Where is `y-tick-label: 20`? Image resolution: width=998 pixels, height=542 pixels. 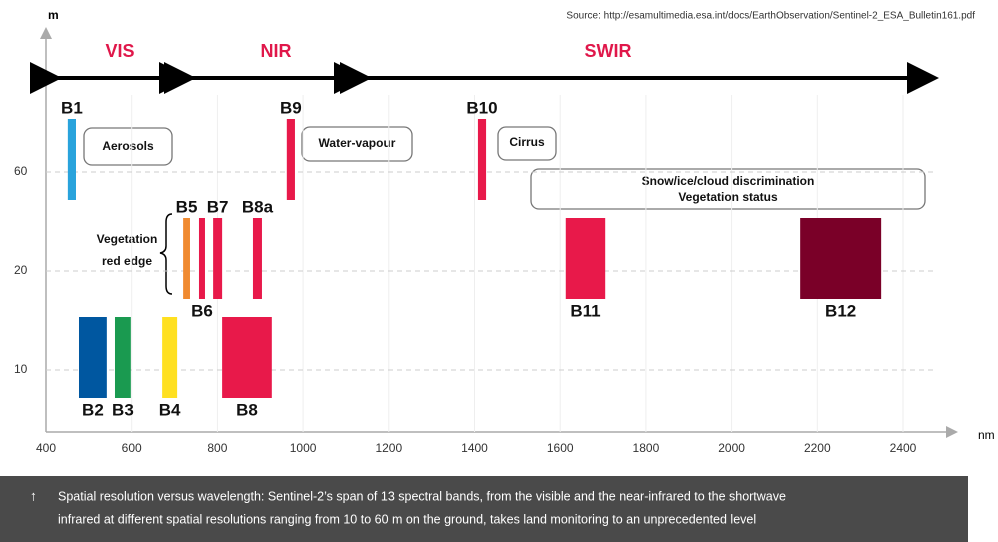
y-tick-label: 20 is located at coordinates (21, 270).